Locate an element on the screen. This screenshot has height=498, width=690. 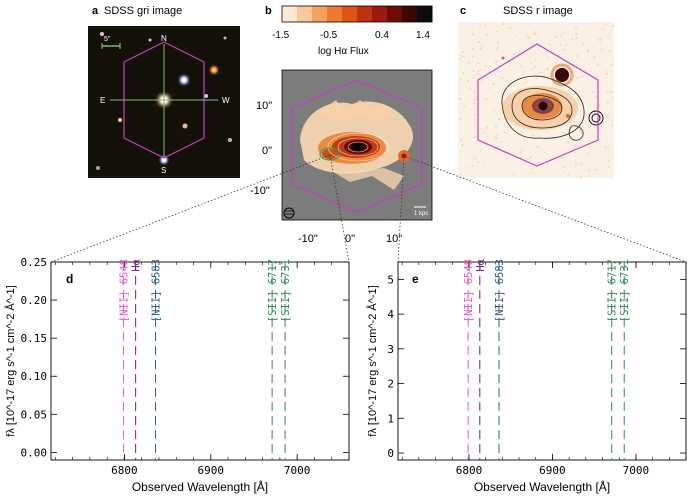
emission-line-label: [SII] 6717 is located at coordinates (273, 290).